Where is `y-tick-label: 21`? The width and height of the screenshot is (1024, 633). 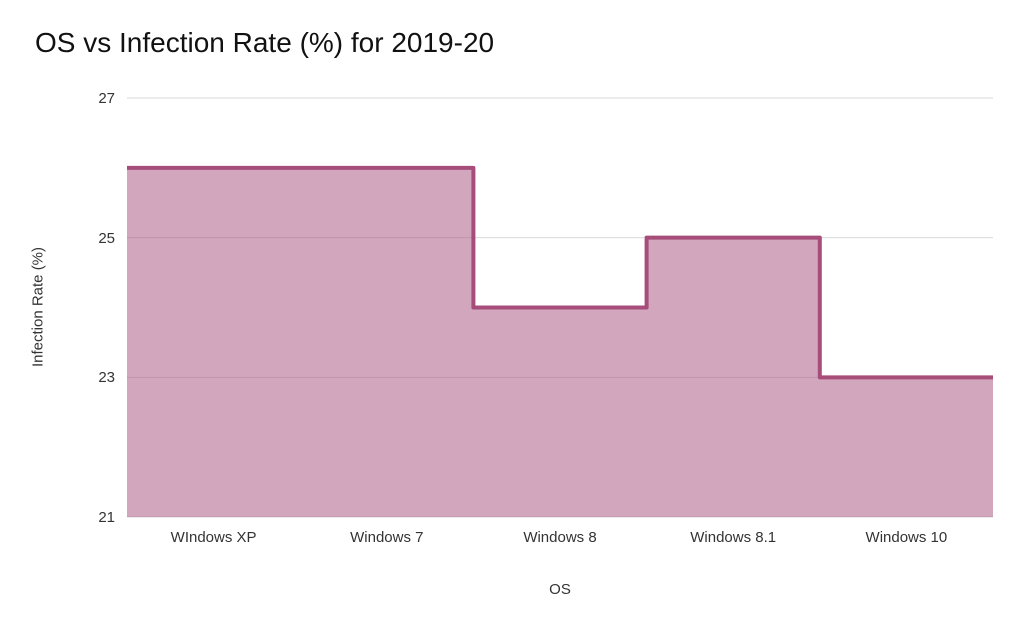
y-tick-label: 21 is located at coordinates (106, 517).